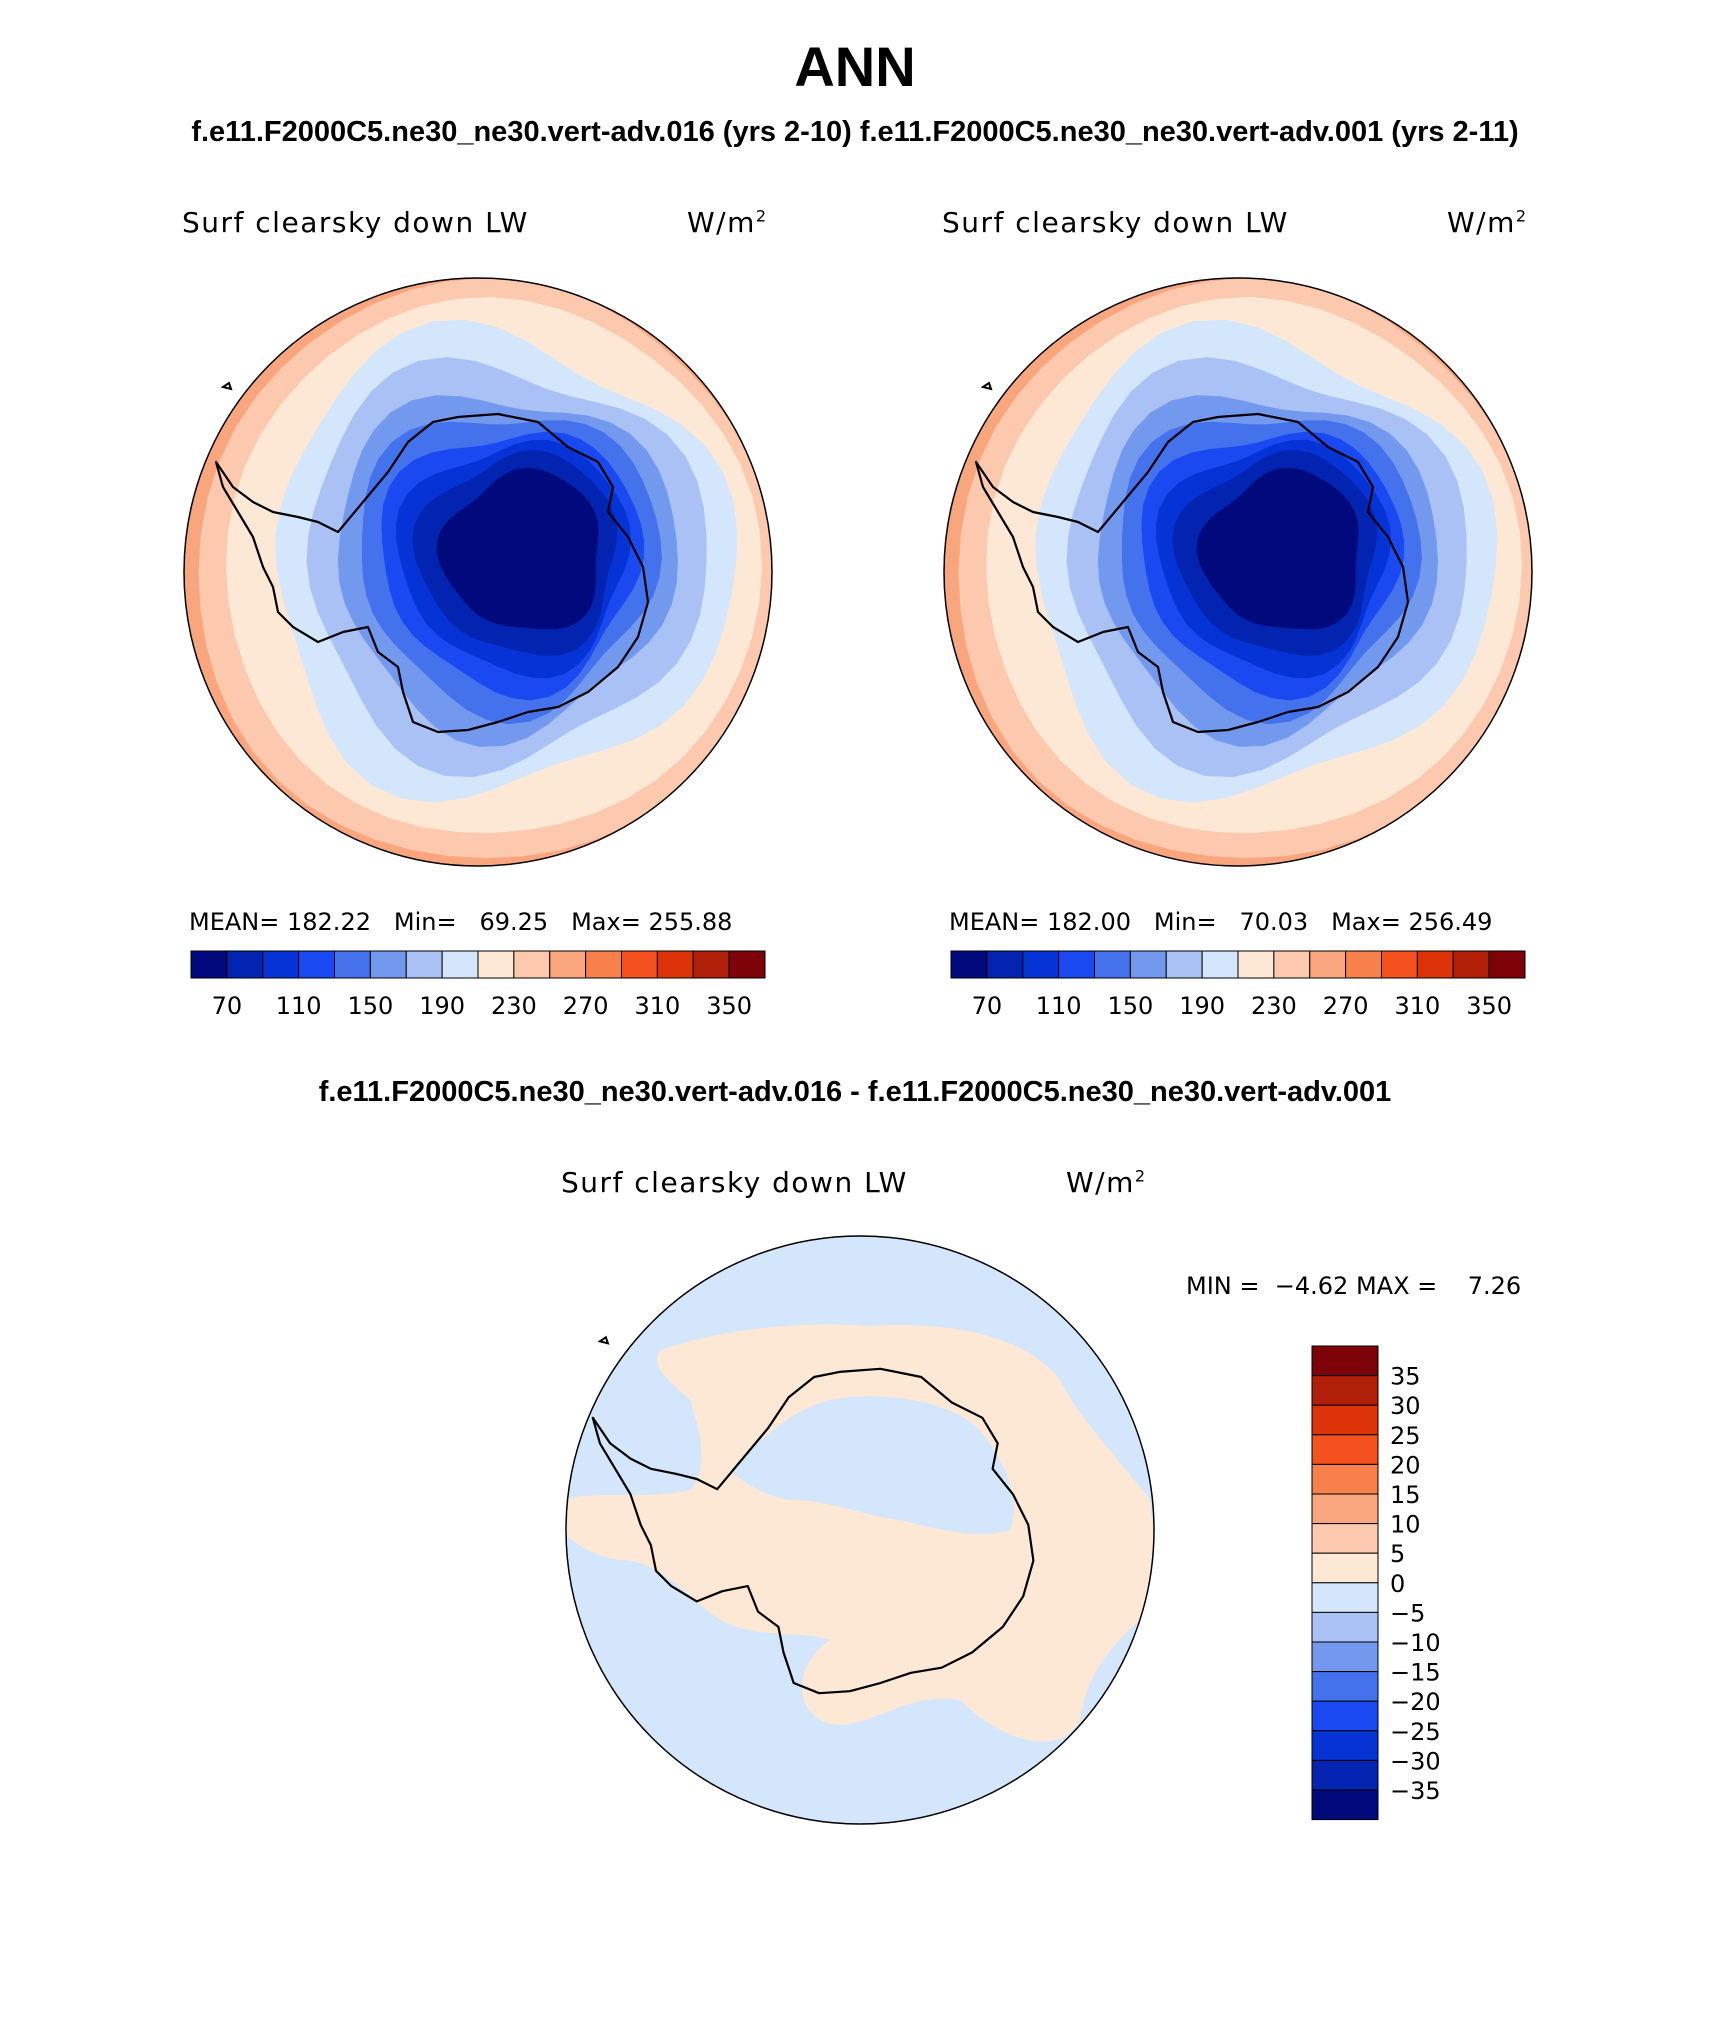  What do you see at coordinates (1354, 1286) in the screenshot?
I see `diff-minmax: MIN = −4.62 MAX = 7.26` at bounding box center [1354, 1286].